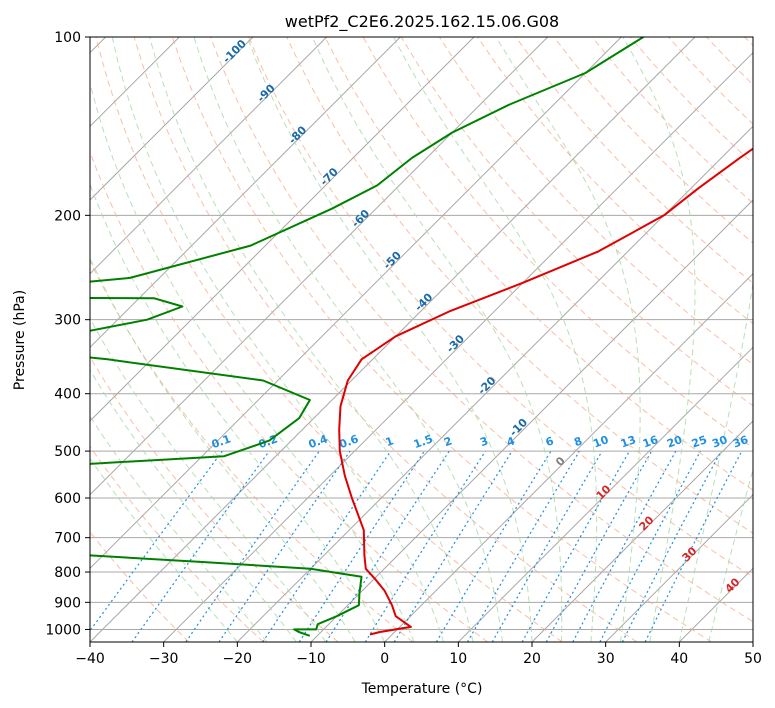 The image size is (775, 708). What do you see at coordinates (699, 441) in the screenshot?
I see `mixing-ratio-label: 25` at bounding box center [699, 441].